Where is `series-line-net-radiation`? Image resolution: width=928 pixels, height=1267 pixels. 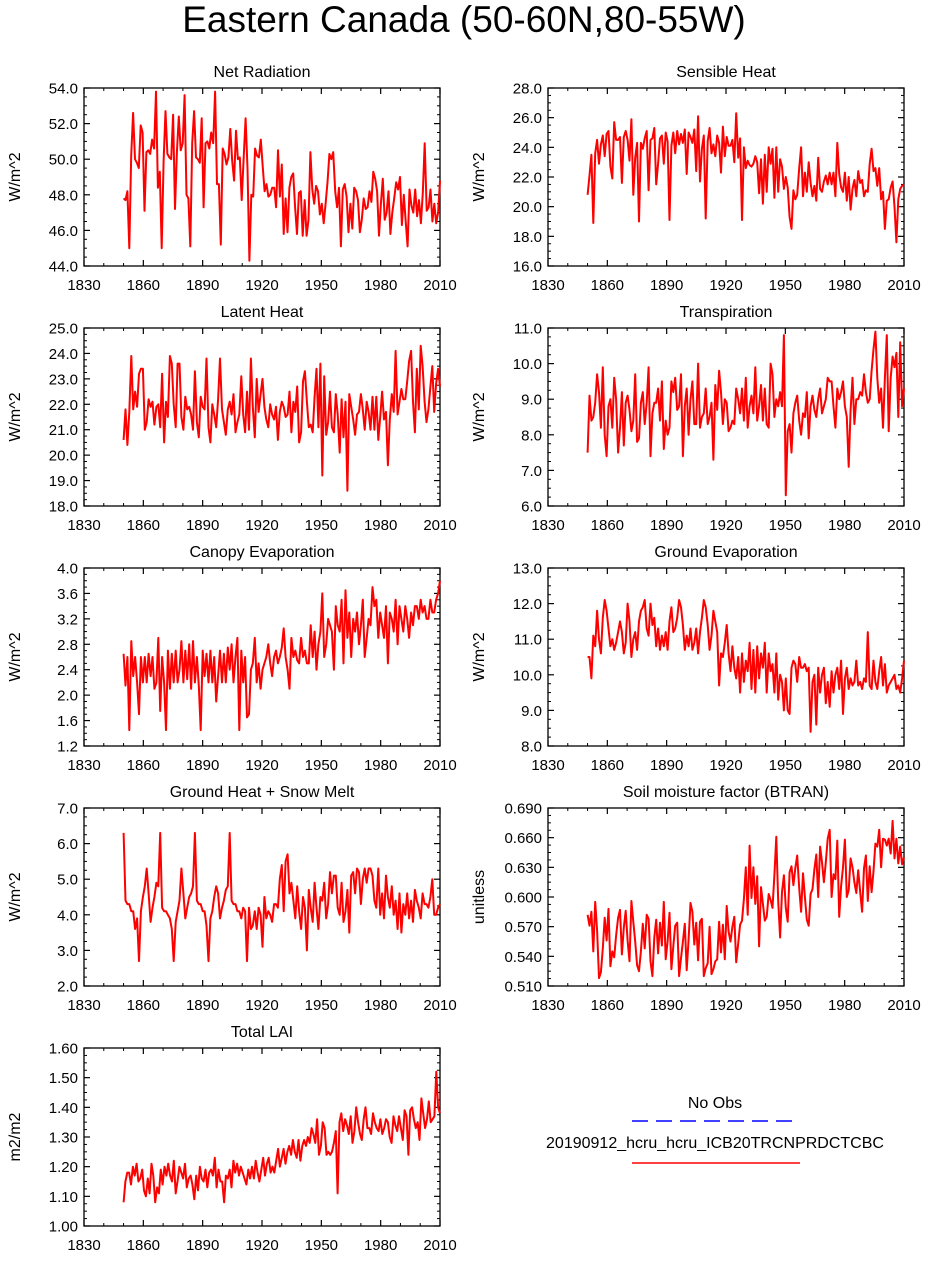 series-line-net-radiation is located at coordinates (281, 176).